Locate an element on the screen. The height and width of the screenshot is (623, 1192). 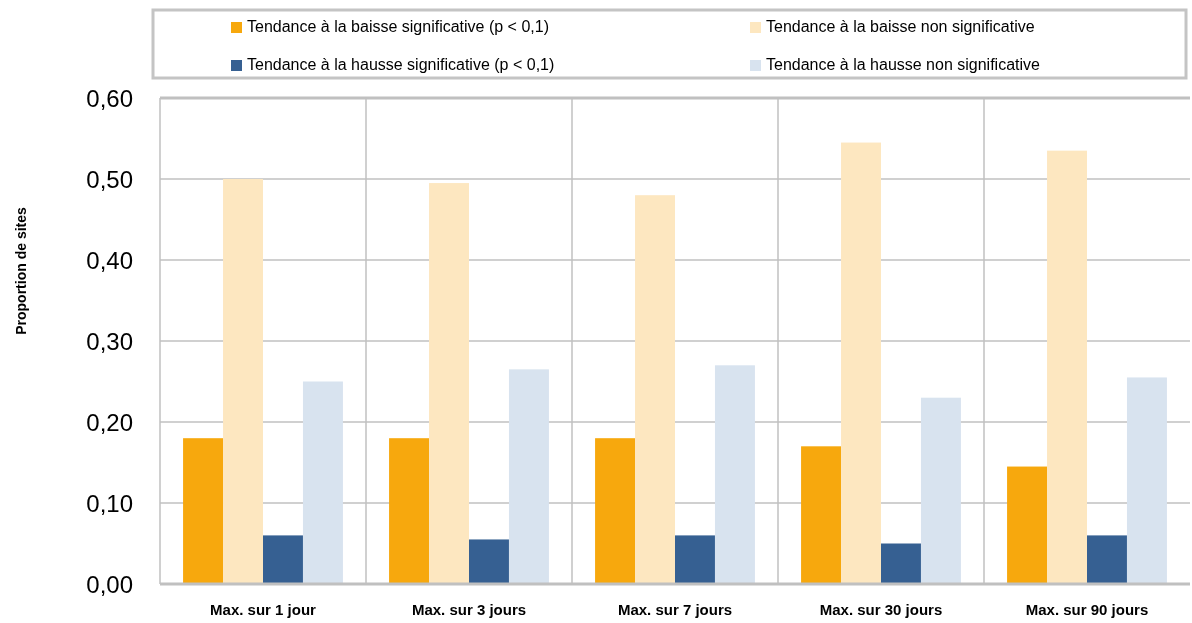
x-tick-label: Max. sur 1 jour is located at coordinates (263, 609).